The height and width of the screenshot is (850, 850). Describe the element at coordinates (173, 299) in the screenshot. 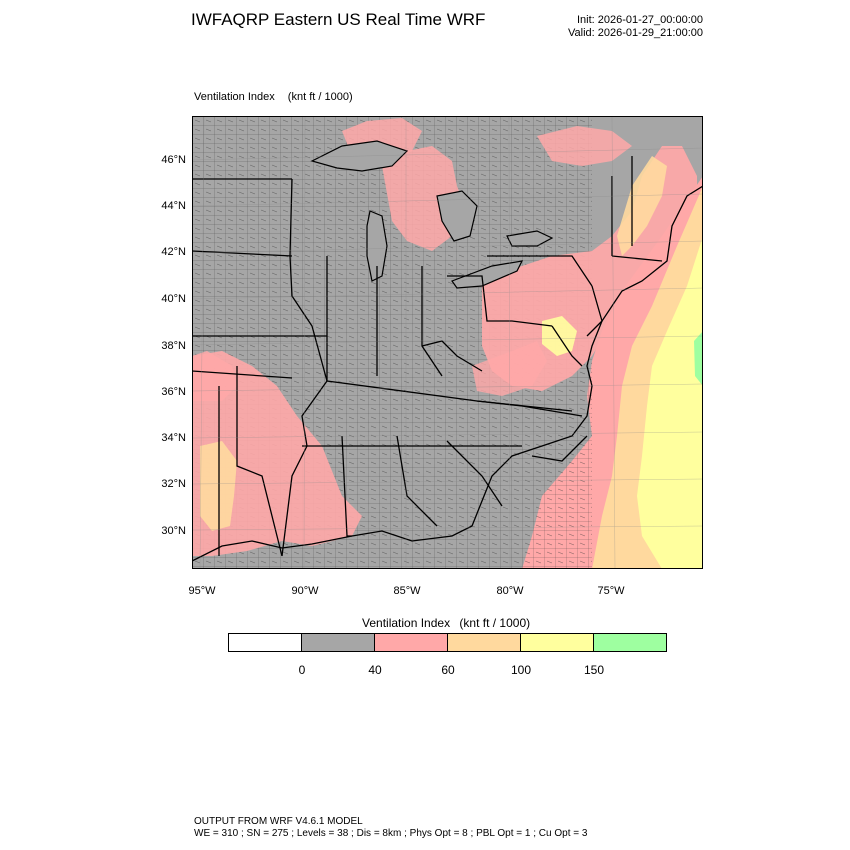

I see `lat-label: 40°N` at that location.